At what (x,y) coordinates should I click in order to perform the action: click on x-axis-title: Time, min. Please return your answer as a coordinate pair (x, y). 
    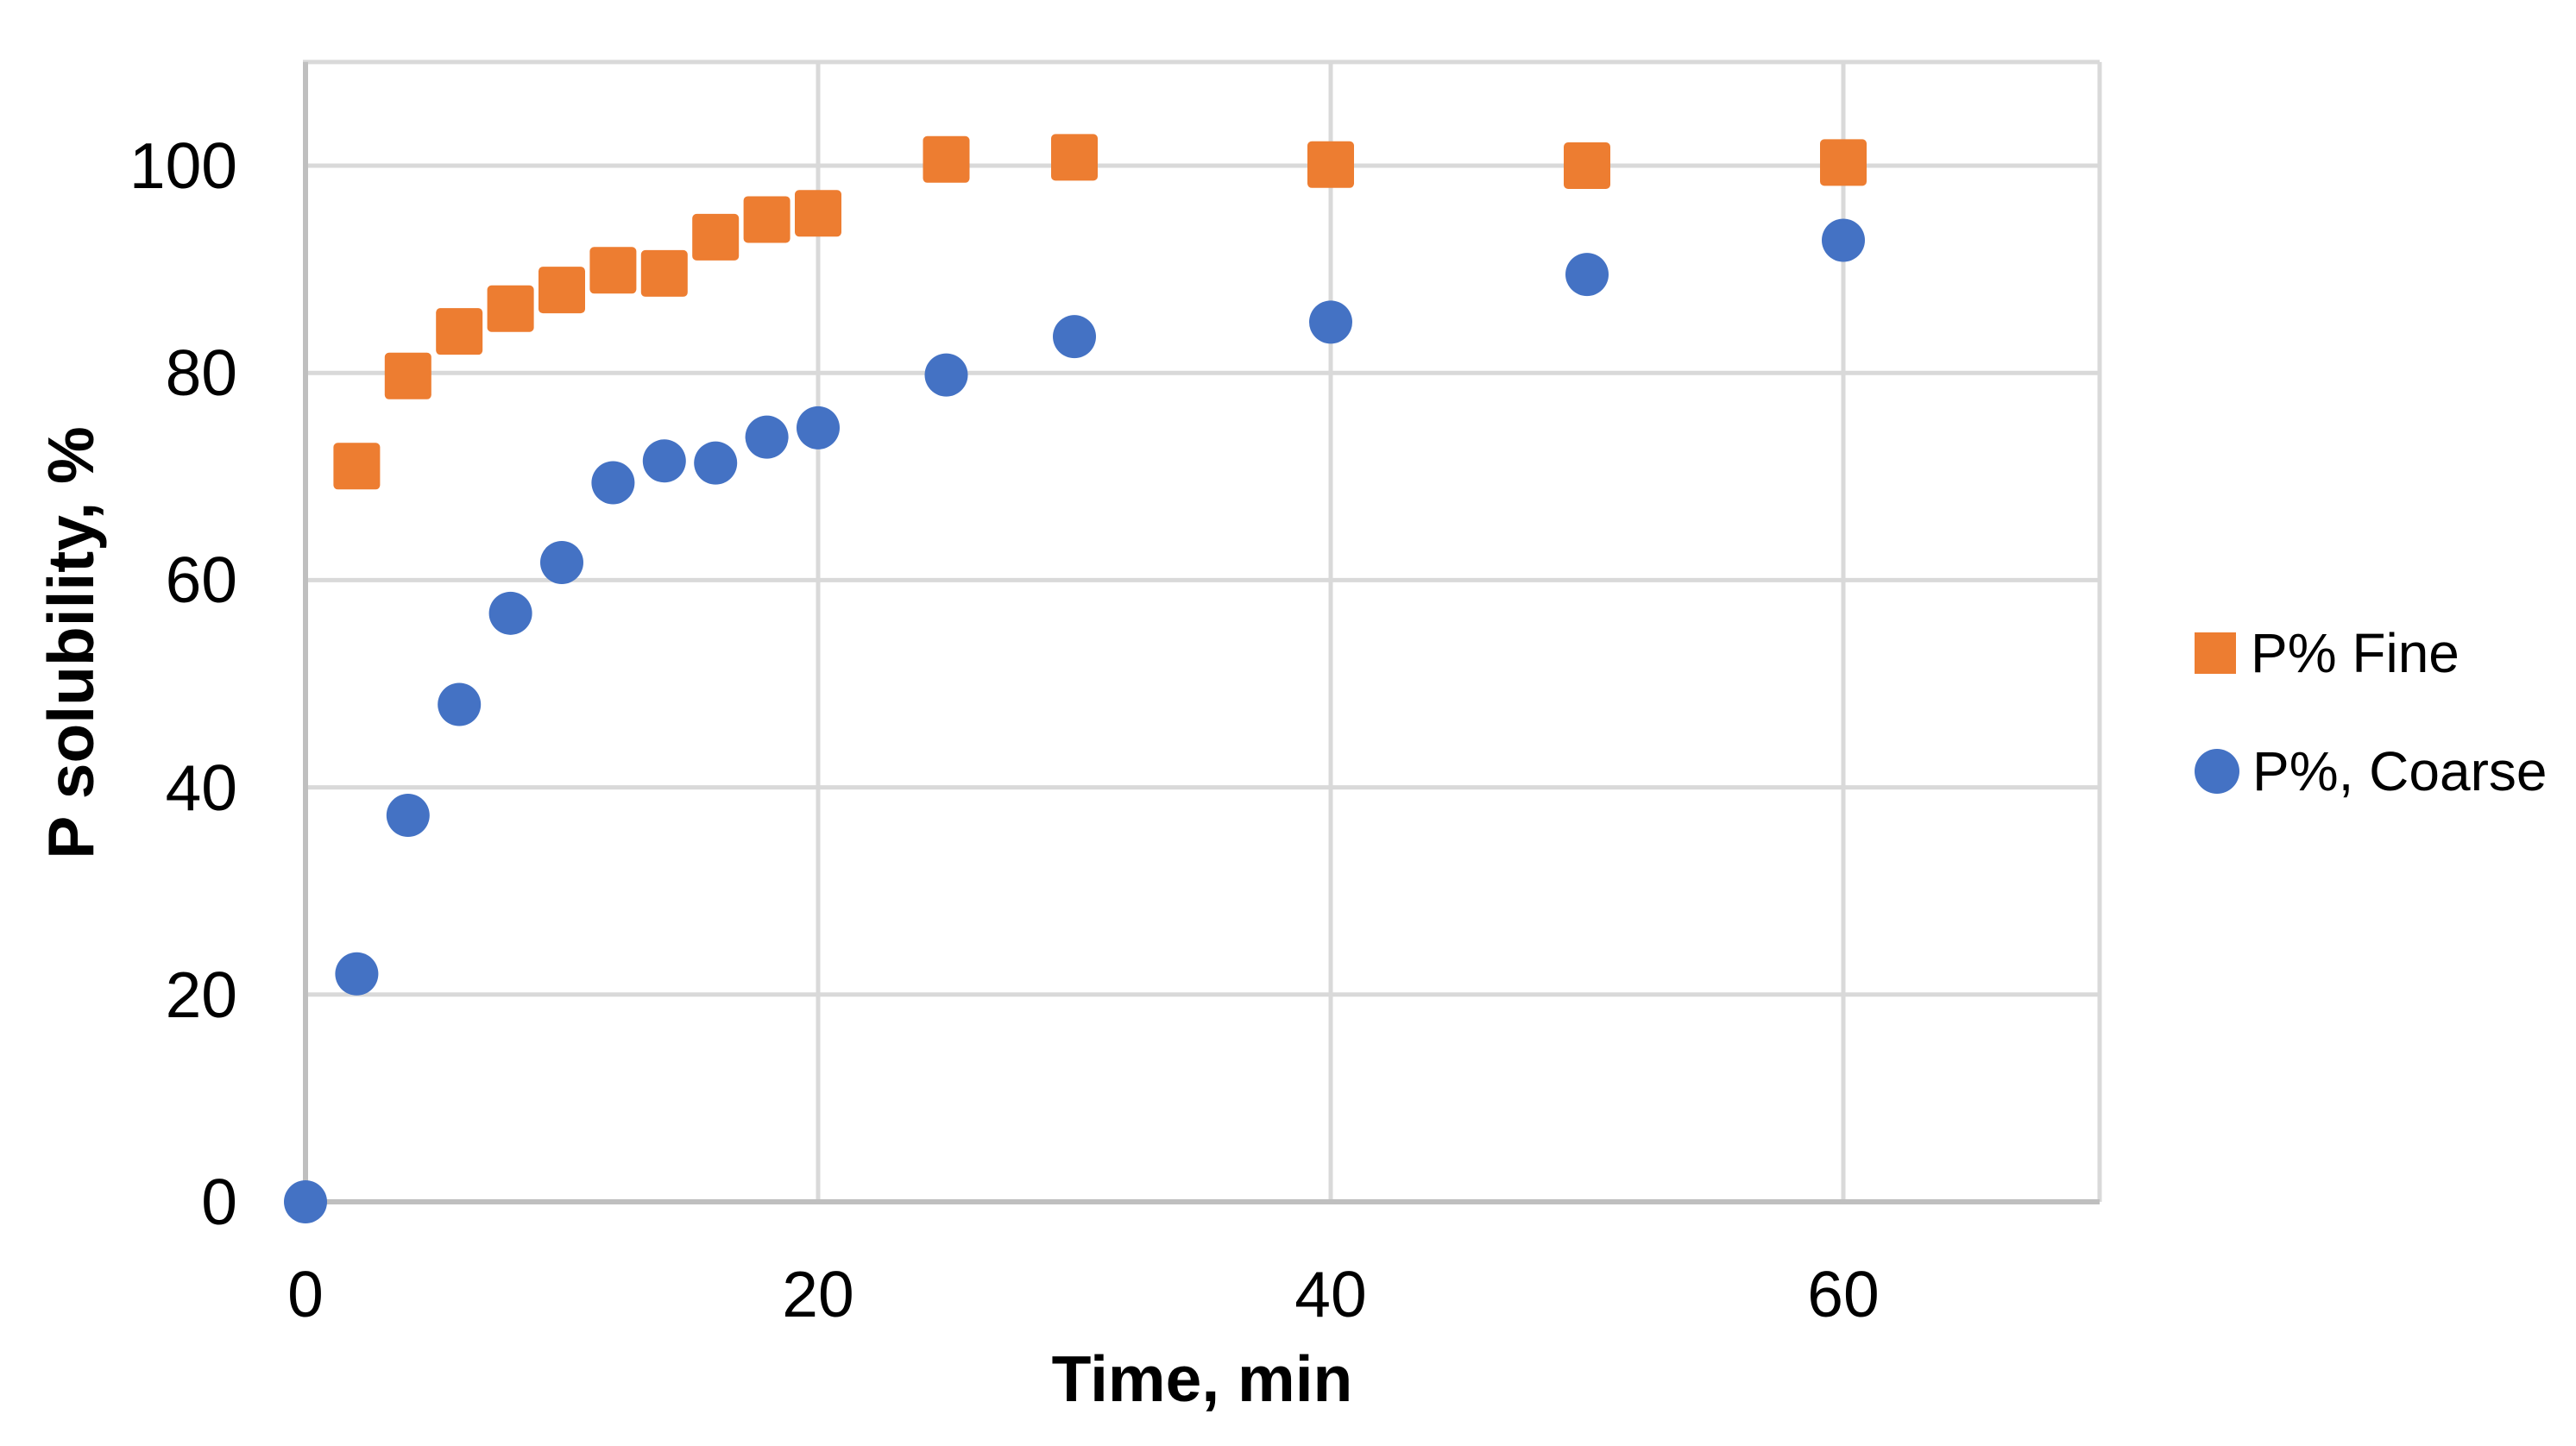
    Looking at the image, I should click on (1202, 1379).